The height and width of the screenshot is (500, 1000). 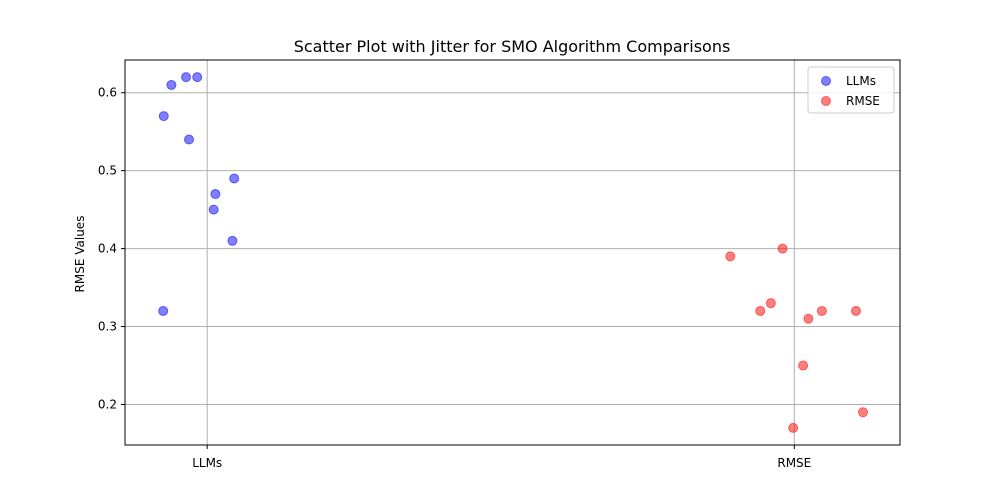 I want to click on y-tick-label: 0.4, so click(x=107, y=249).